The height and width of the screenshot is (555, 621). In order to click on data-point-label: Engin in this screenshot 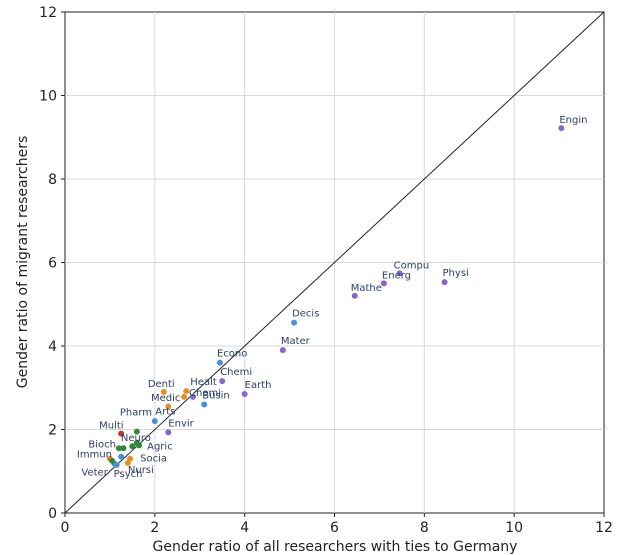, I will do `click(573, 120)`.